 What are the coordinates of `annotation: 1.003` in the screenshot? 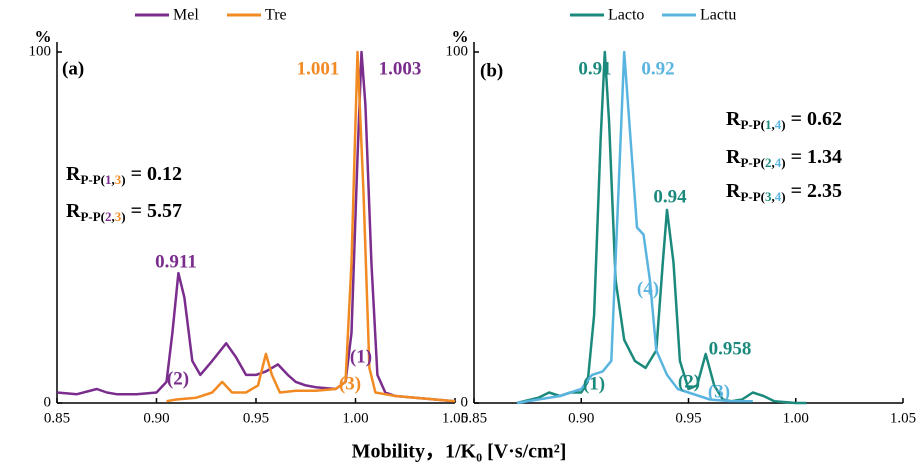 It's located at (400, 68).